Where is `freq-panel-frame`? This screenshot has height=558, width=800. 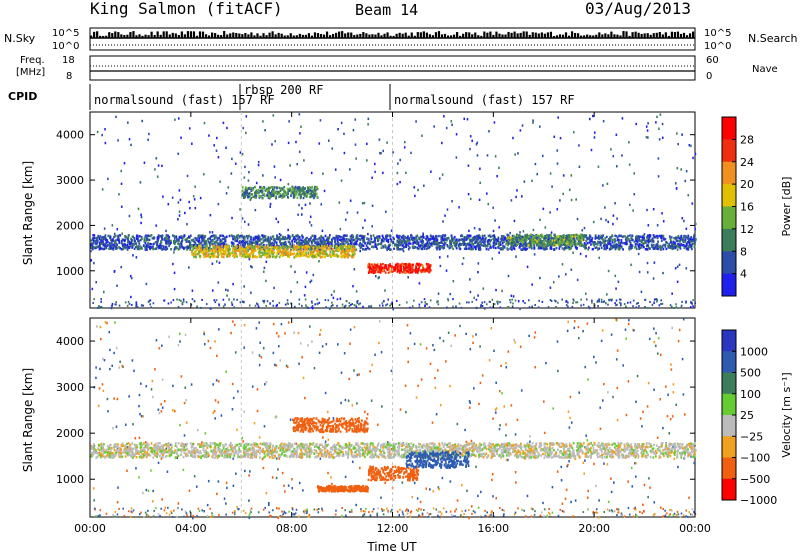 freq-panel-frame is located at coordinates (392, 68).